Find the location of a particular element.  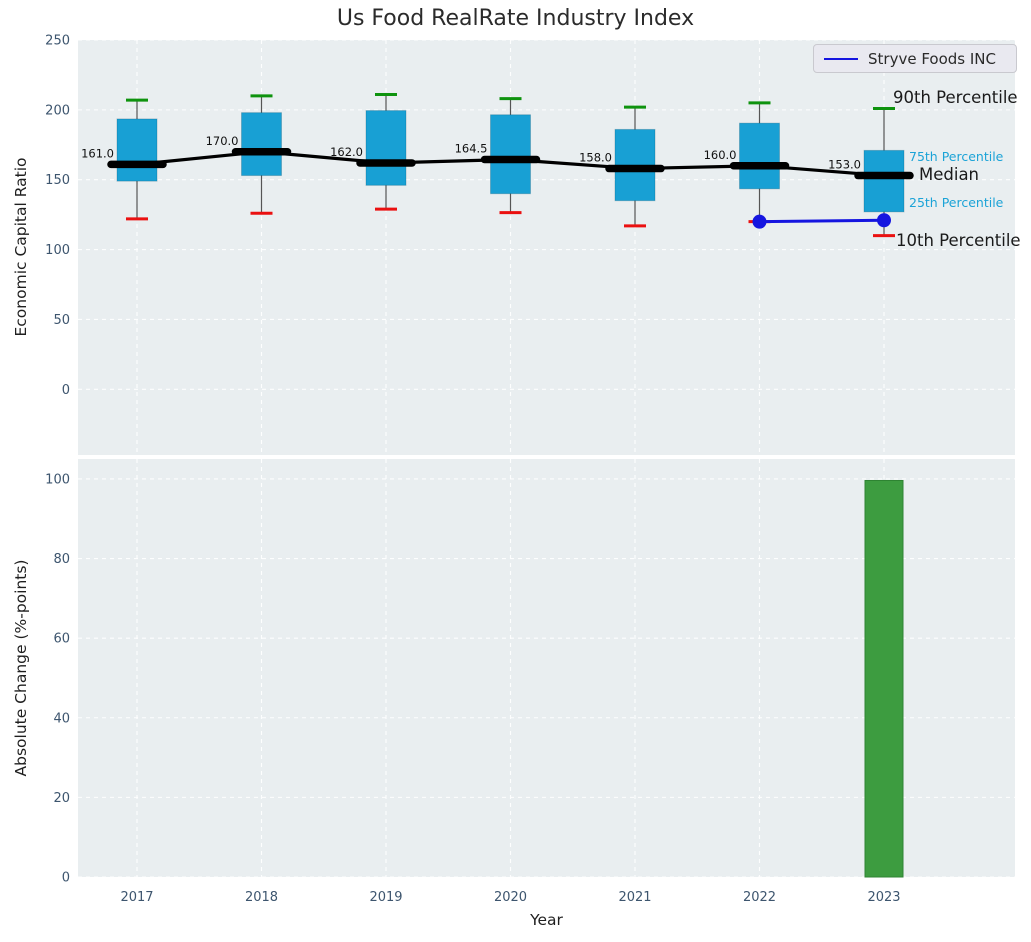

bottom-y-axis-label: Absolute Change (%-points) is located at coordinates (21, 668).